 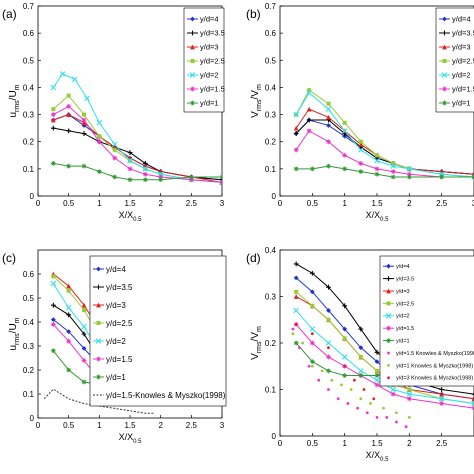 What do you see at coordinates (192, 203) in the screenshot?
I see `x-tick-label: 2.5` at bounding box center [192, 203].